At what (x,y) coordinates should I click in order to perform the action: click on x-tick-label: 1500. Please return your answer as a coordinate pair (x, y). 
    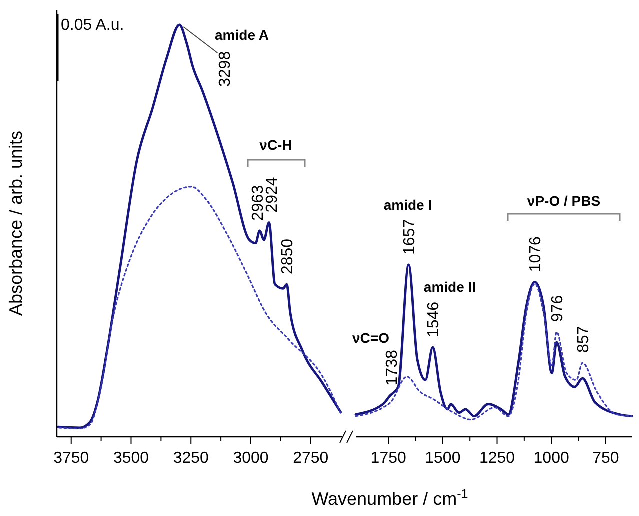
    Looking at the image, I should click on (443, 458).